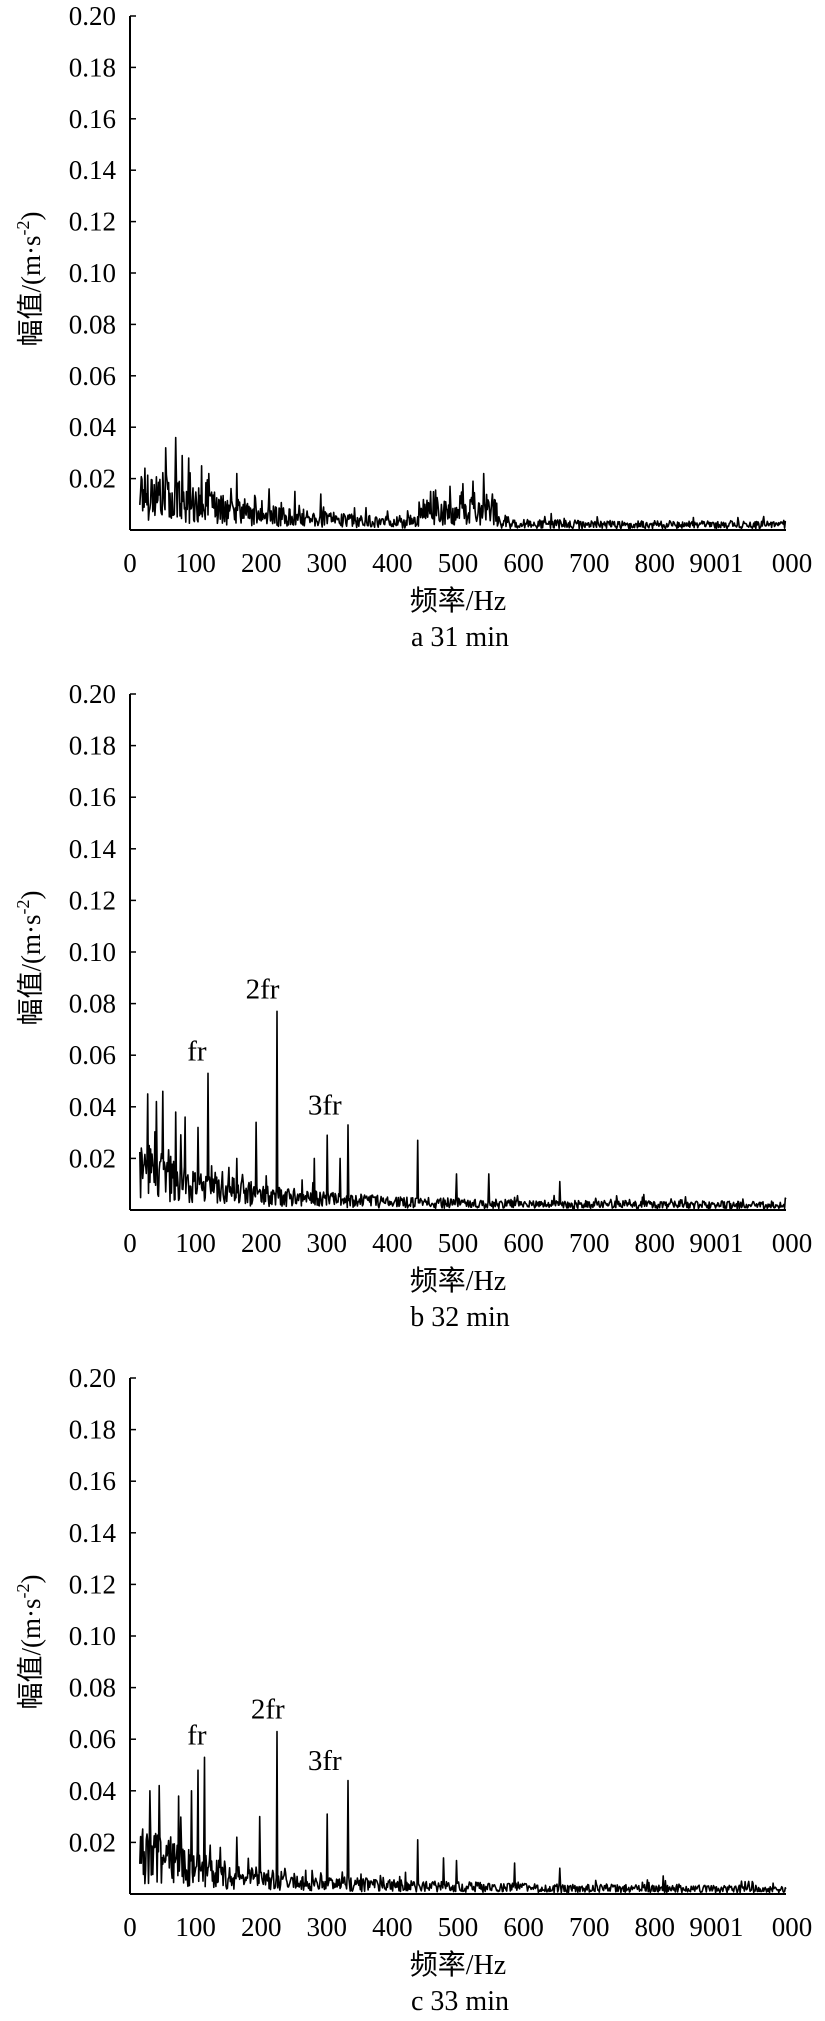  What do you see at coordinates (460, 1317) in the screenshot?
I see `panel-caption: b 32 min` at bounding box center [460, 1317].